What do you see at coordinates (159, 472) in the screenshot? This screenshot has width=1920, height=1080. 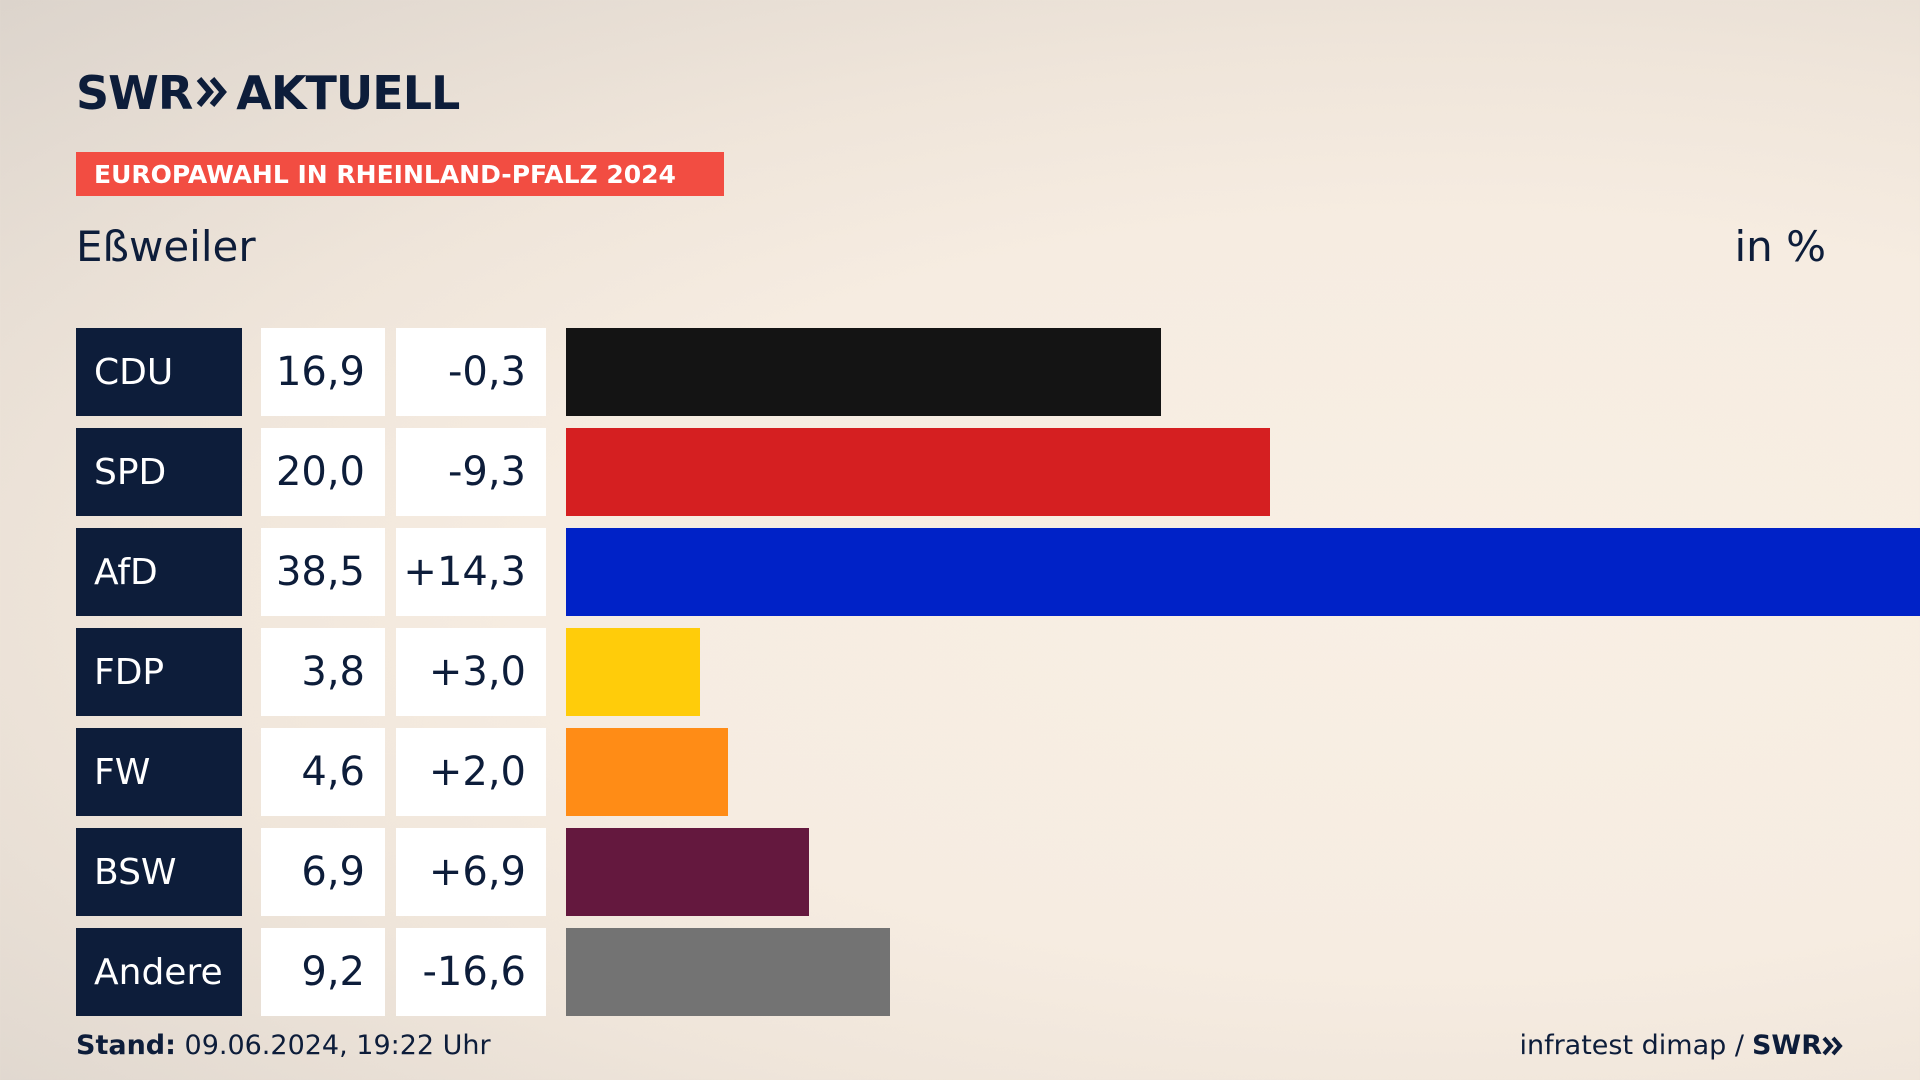 I see `party-label: SPD` at bounding box center [159, 472].